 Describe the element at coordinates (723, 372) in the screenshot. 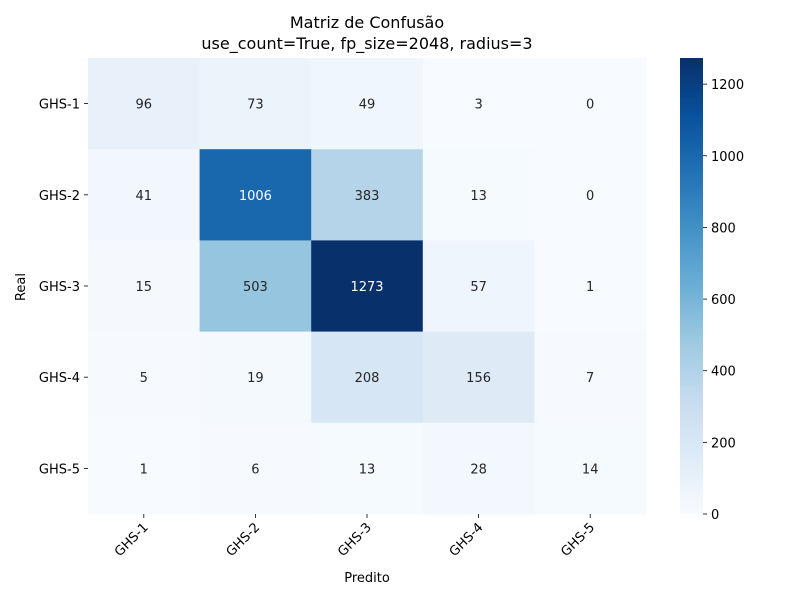

I see `colorbar-tick-label: 400` at that location.